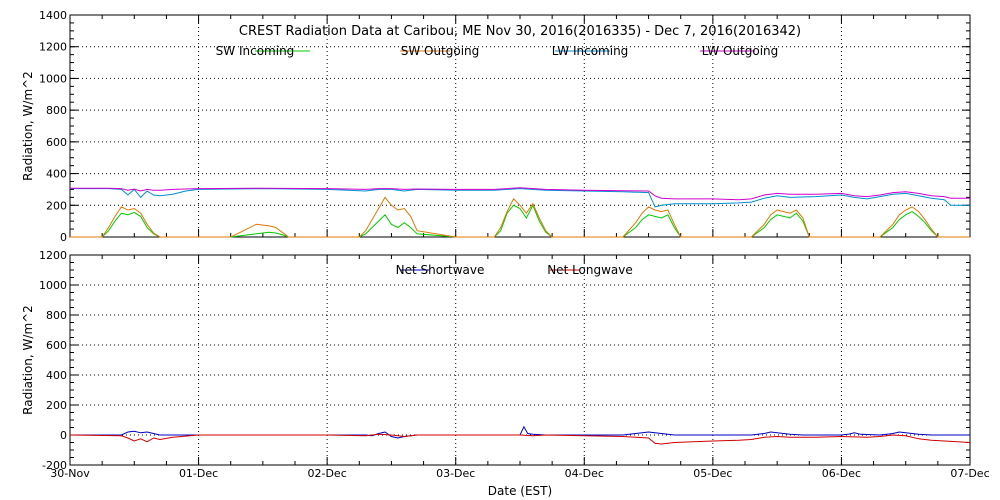  Describe the element at coordinates (590, 51) in the screenshot. I see `legend-label: LW Incoming` at that location.